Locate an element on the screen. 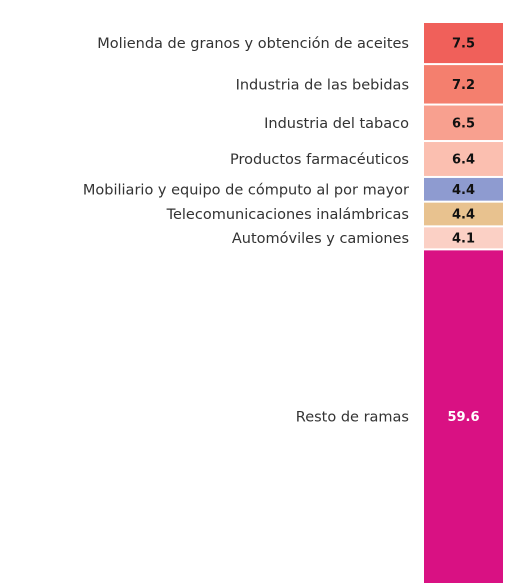 The image size is (505, 584). value-label: 7.5 is located at coordinates (463, 44).